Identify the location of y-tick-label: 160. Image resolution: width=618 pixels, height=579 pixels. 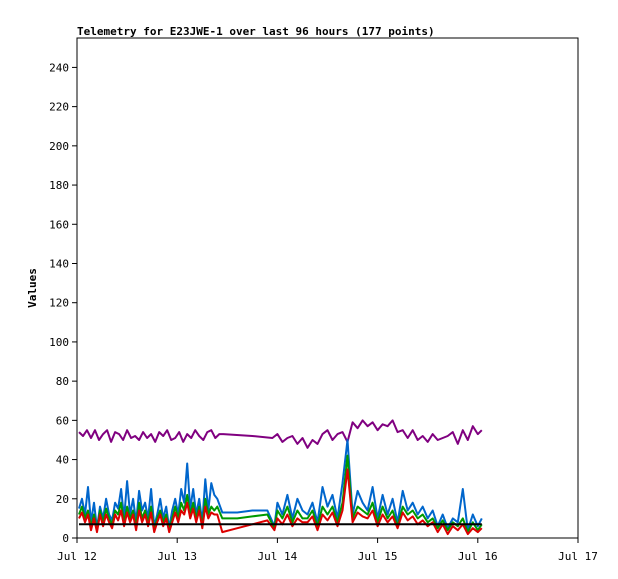
(59, 224).